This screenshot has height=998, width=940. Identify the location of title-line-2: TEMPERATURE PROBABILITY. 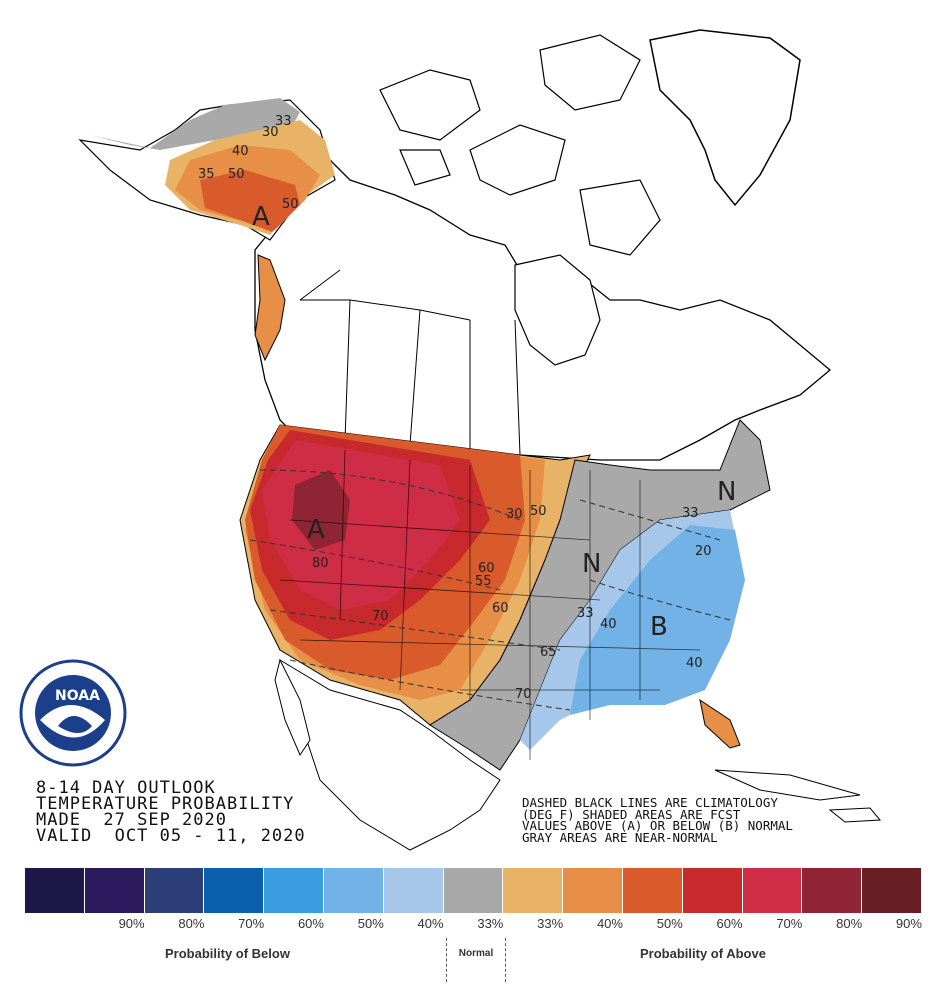
(165, 804).